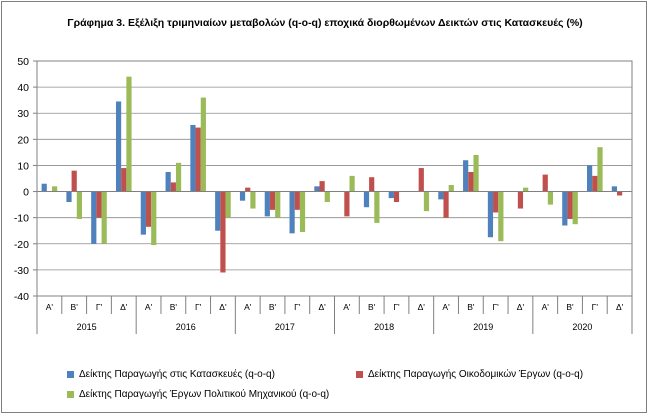 This screenshot has height=416, width=650. What do you see at coordinates (483, 327) in the screenshot?
I see `year-label: 2019` at bounding box center [483, 327].